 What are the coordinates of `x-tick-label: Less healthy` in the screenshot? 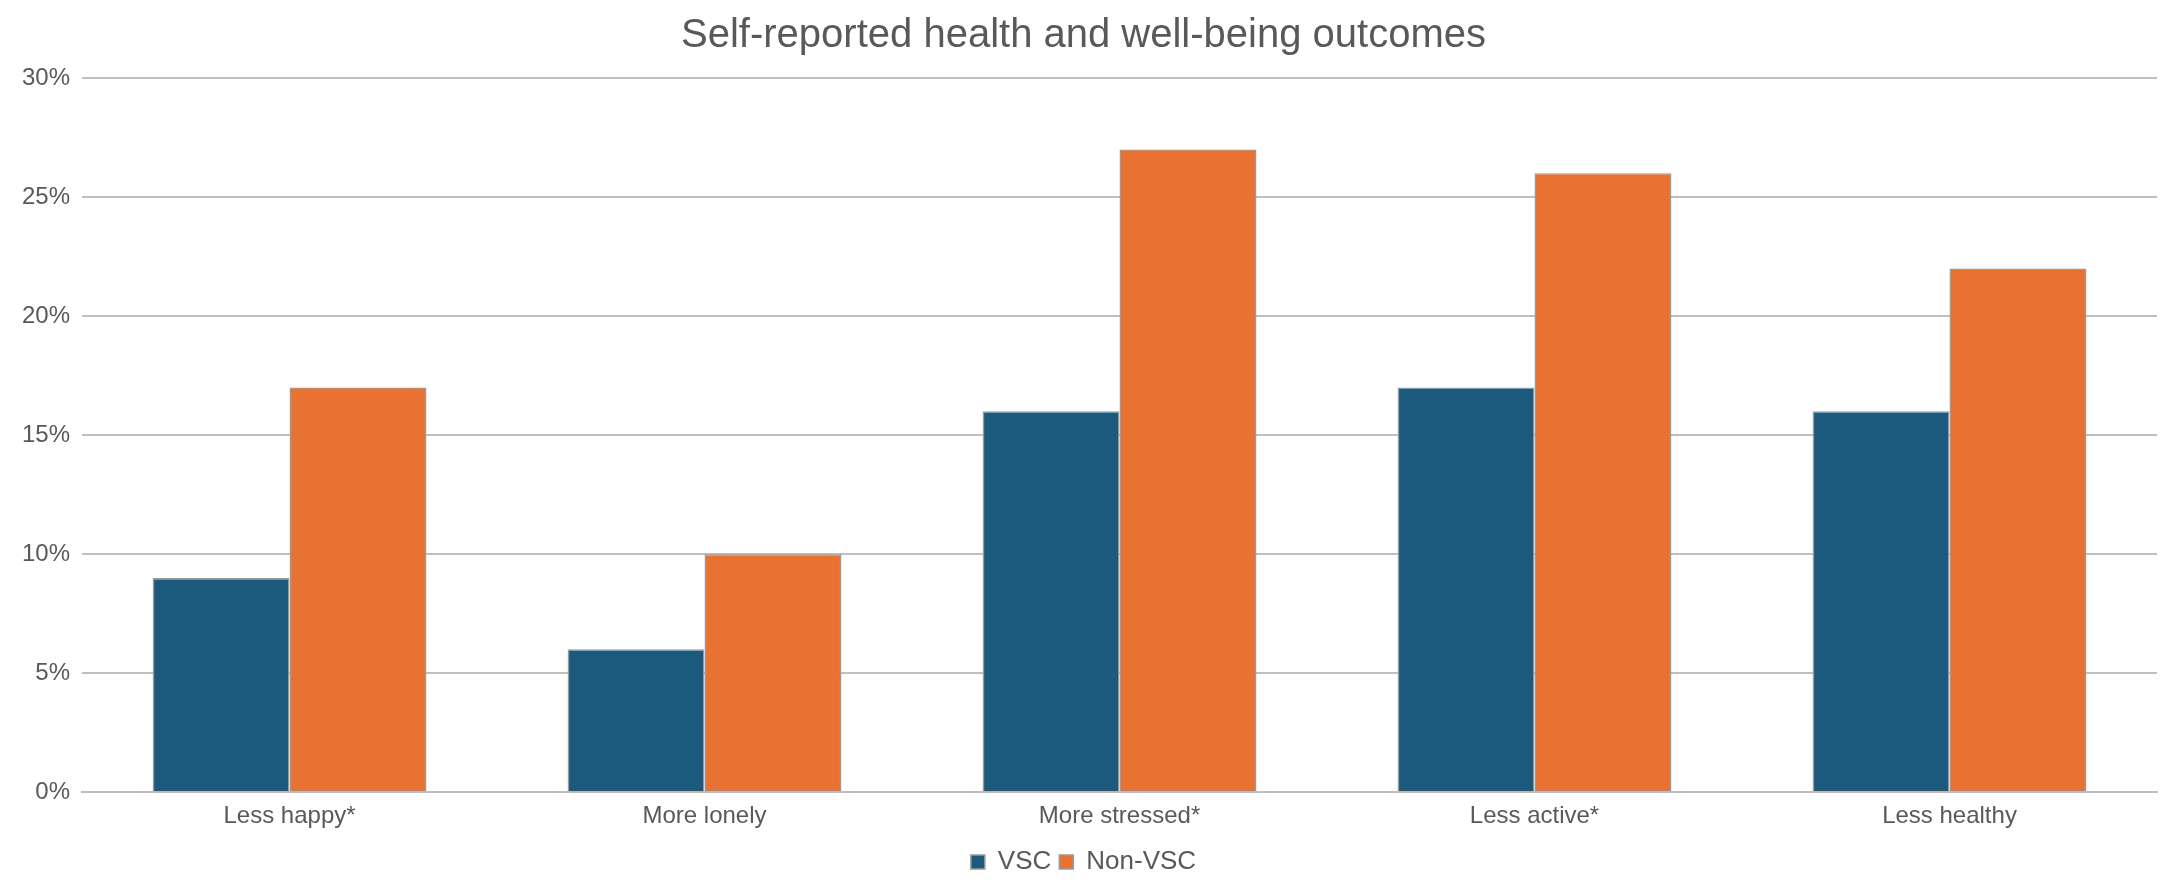 It's located at (1949, 815).